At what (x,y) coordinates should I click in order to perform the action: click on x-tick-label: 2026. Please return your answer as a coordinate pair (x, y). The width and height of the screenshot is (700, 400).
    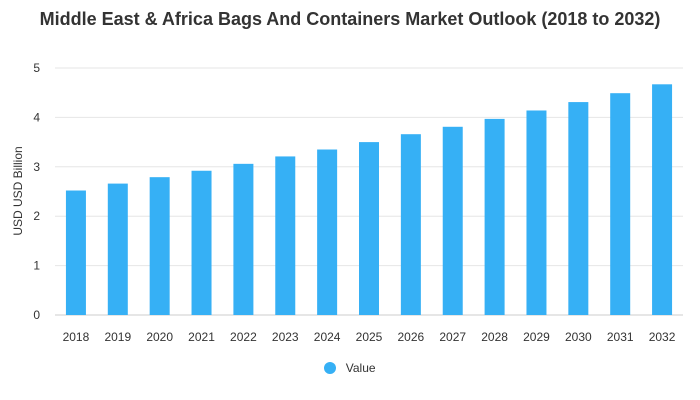
    Looking at the image, I should click on (411, 337).